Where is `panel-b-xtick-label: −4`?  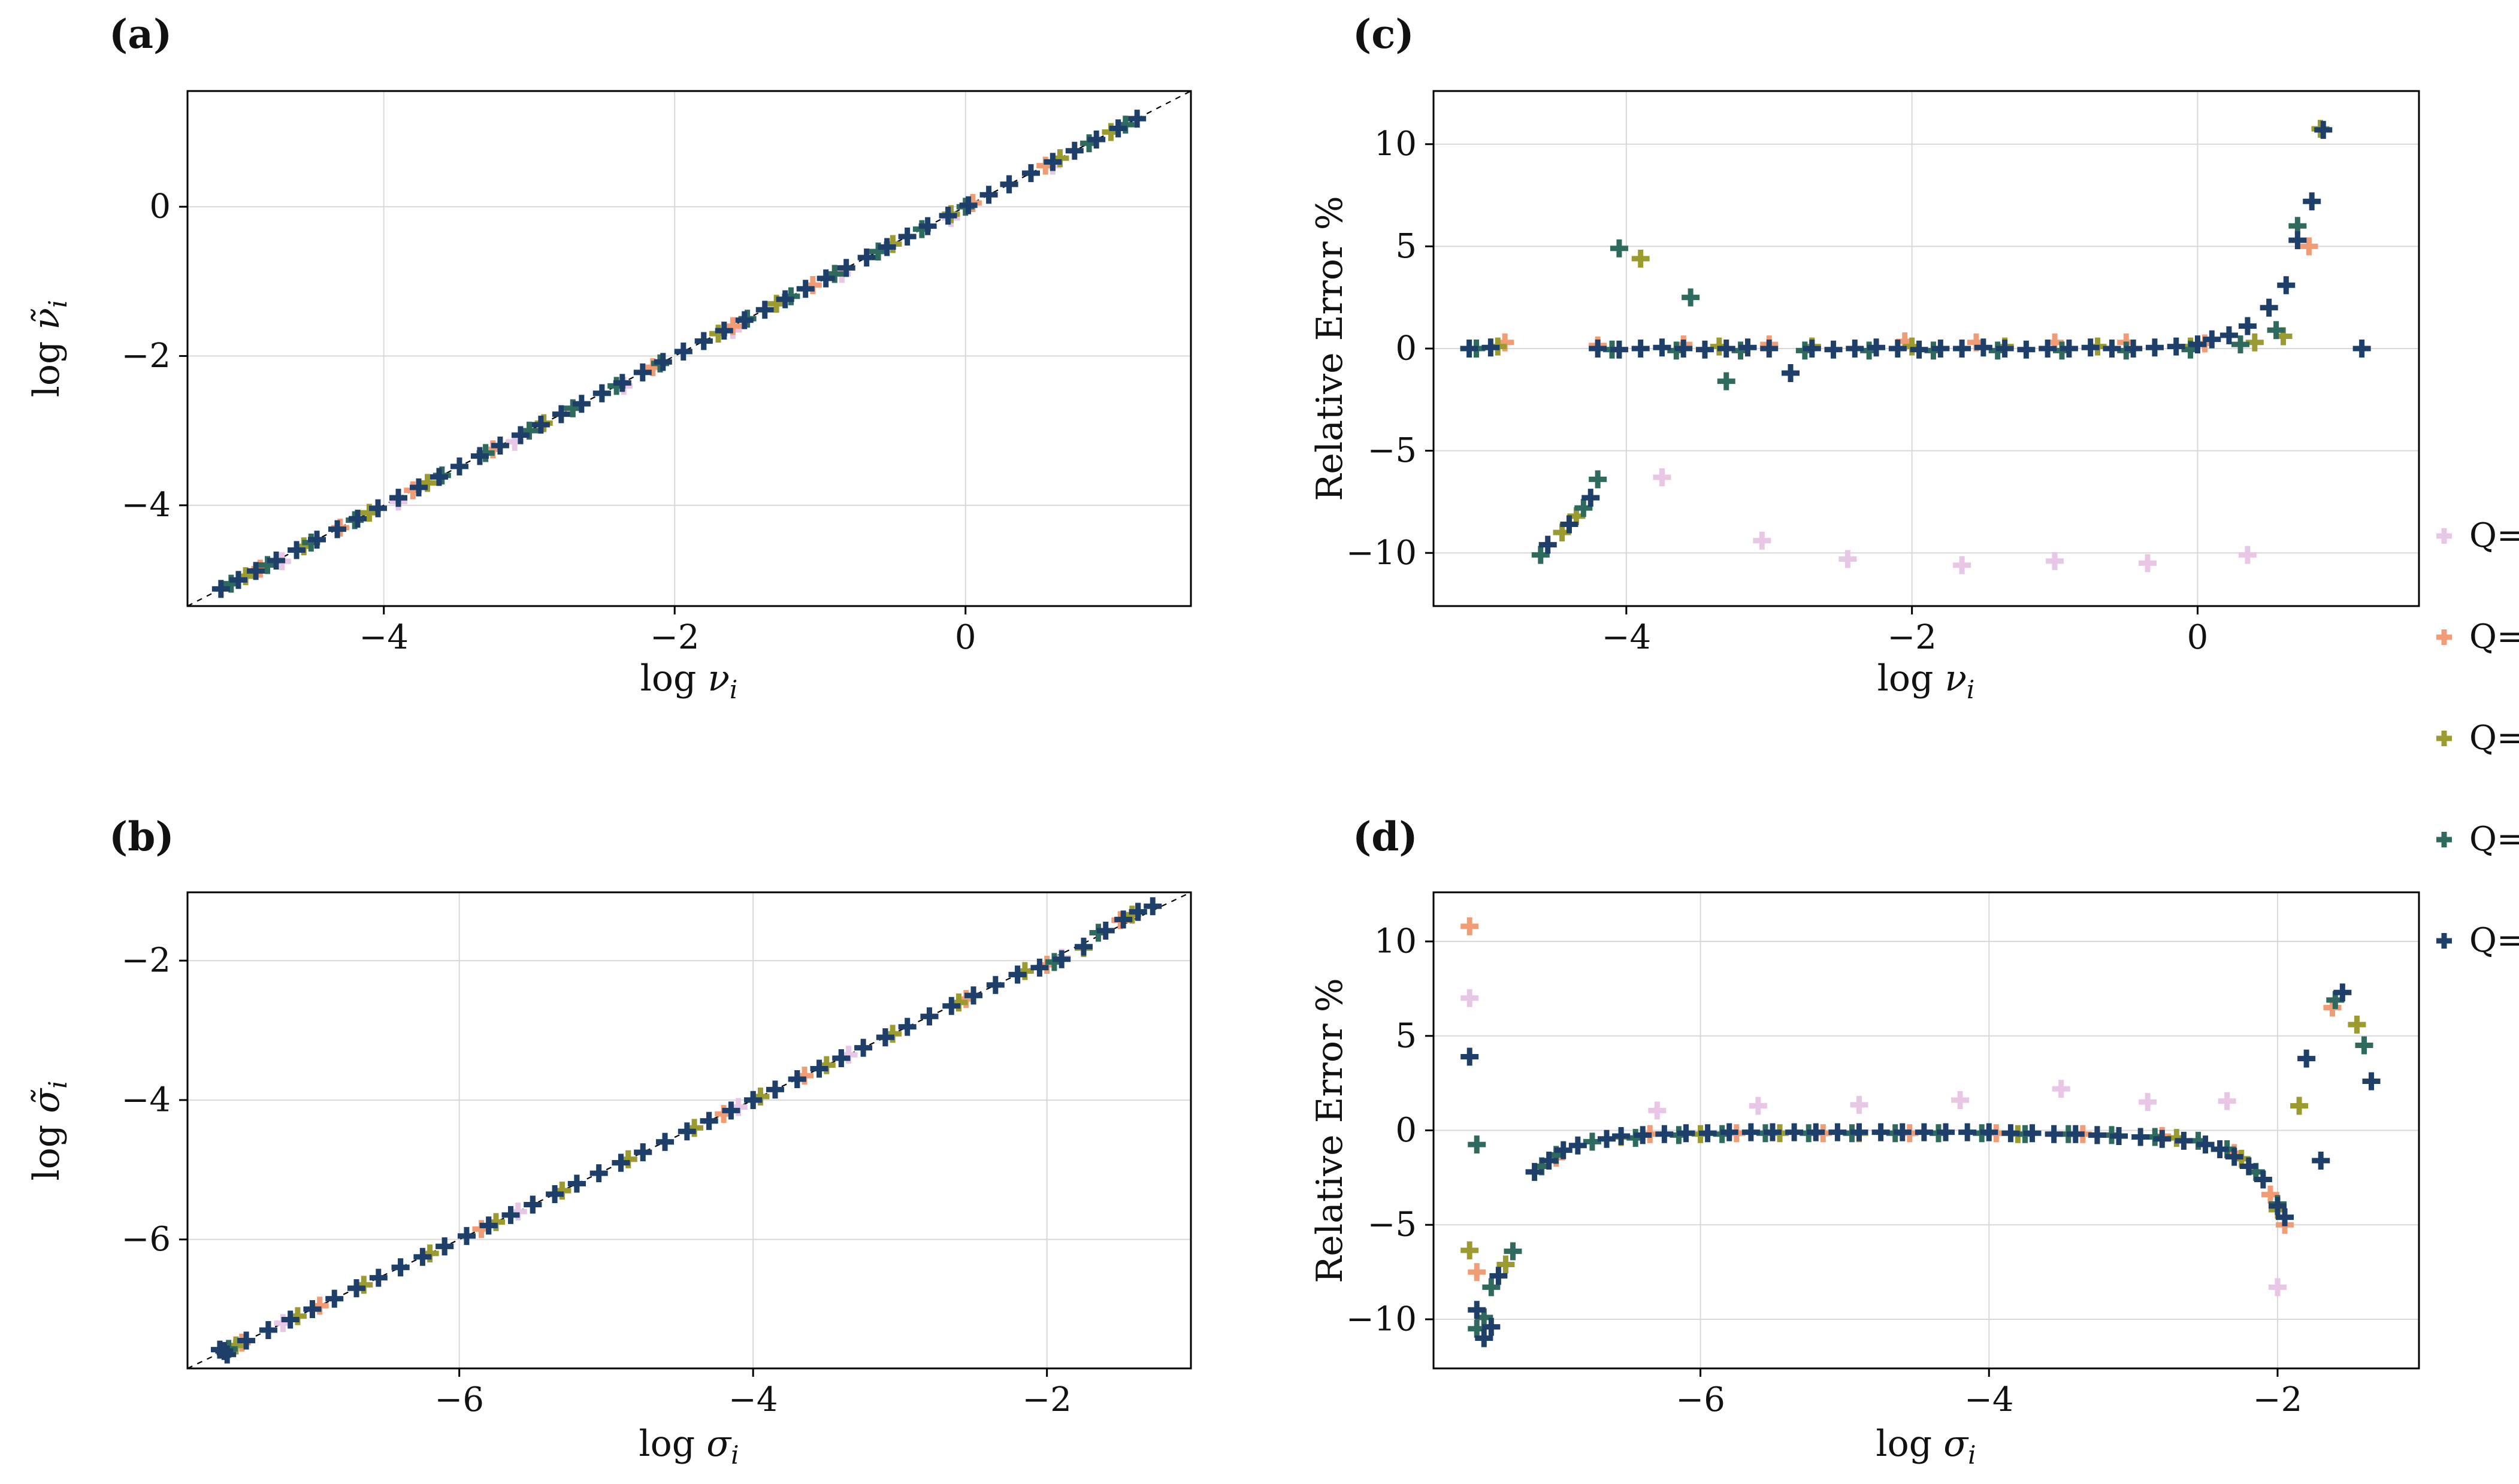
panel-b-xtick-label: −4 is located at coordinates (753, 1399).